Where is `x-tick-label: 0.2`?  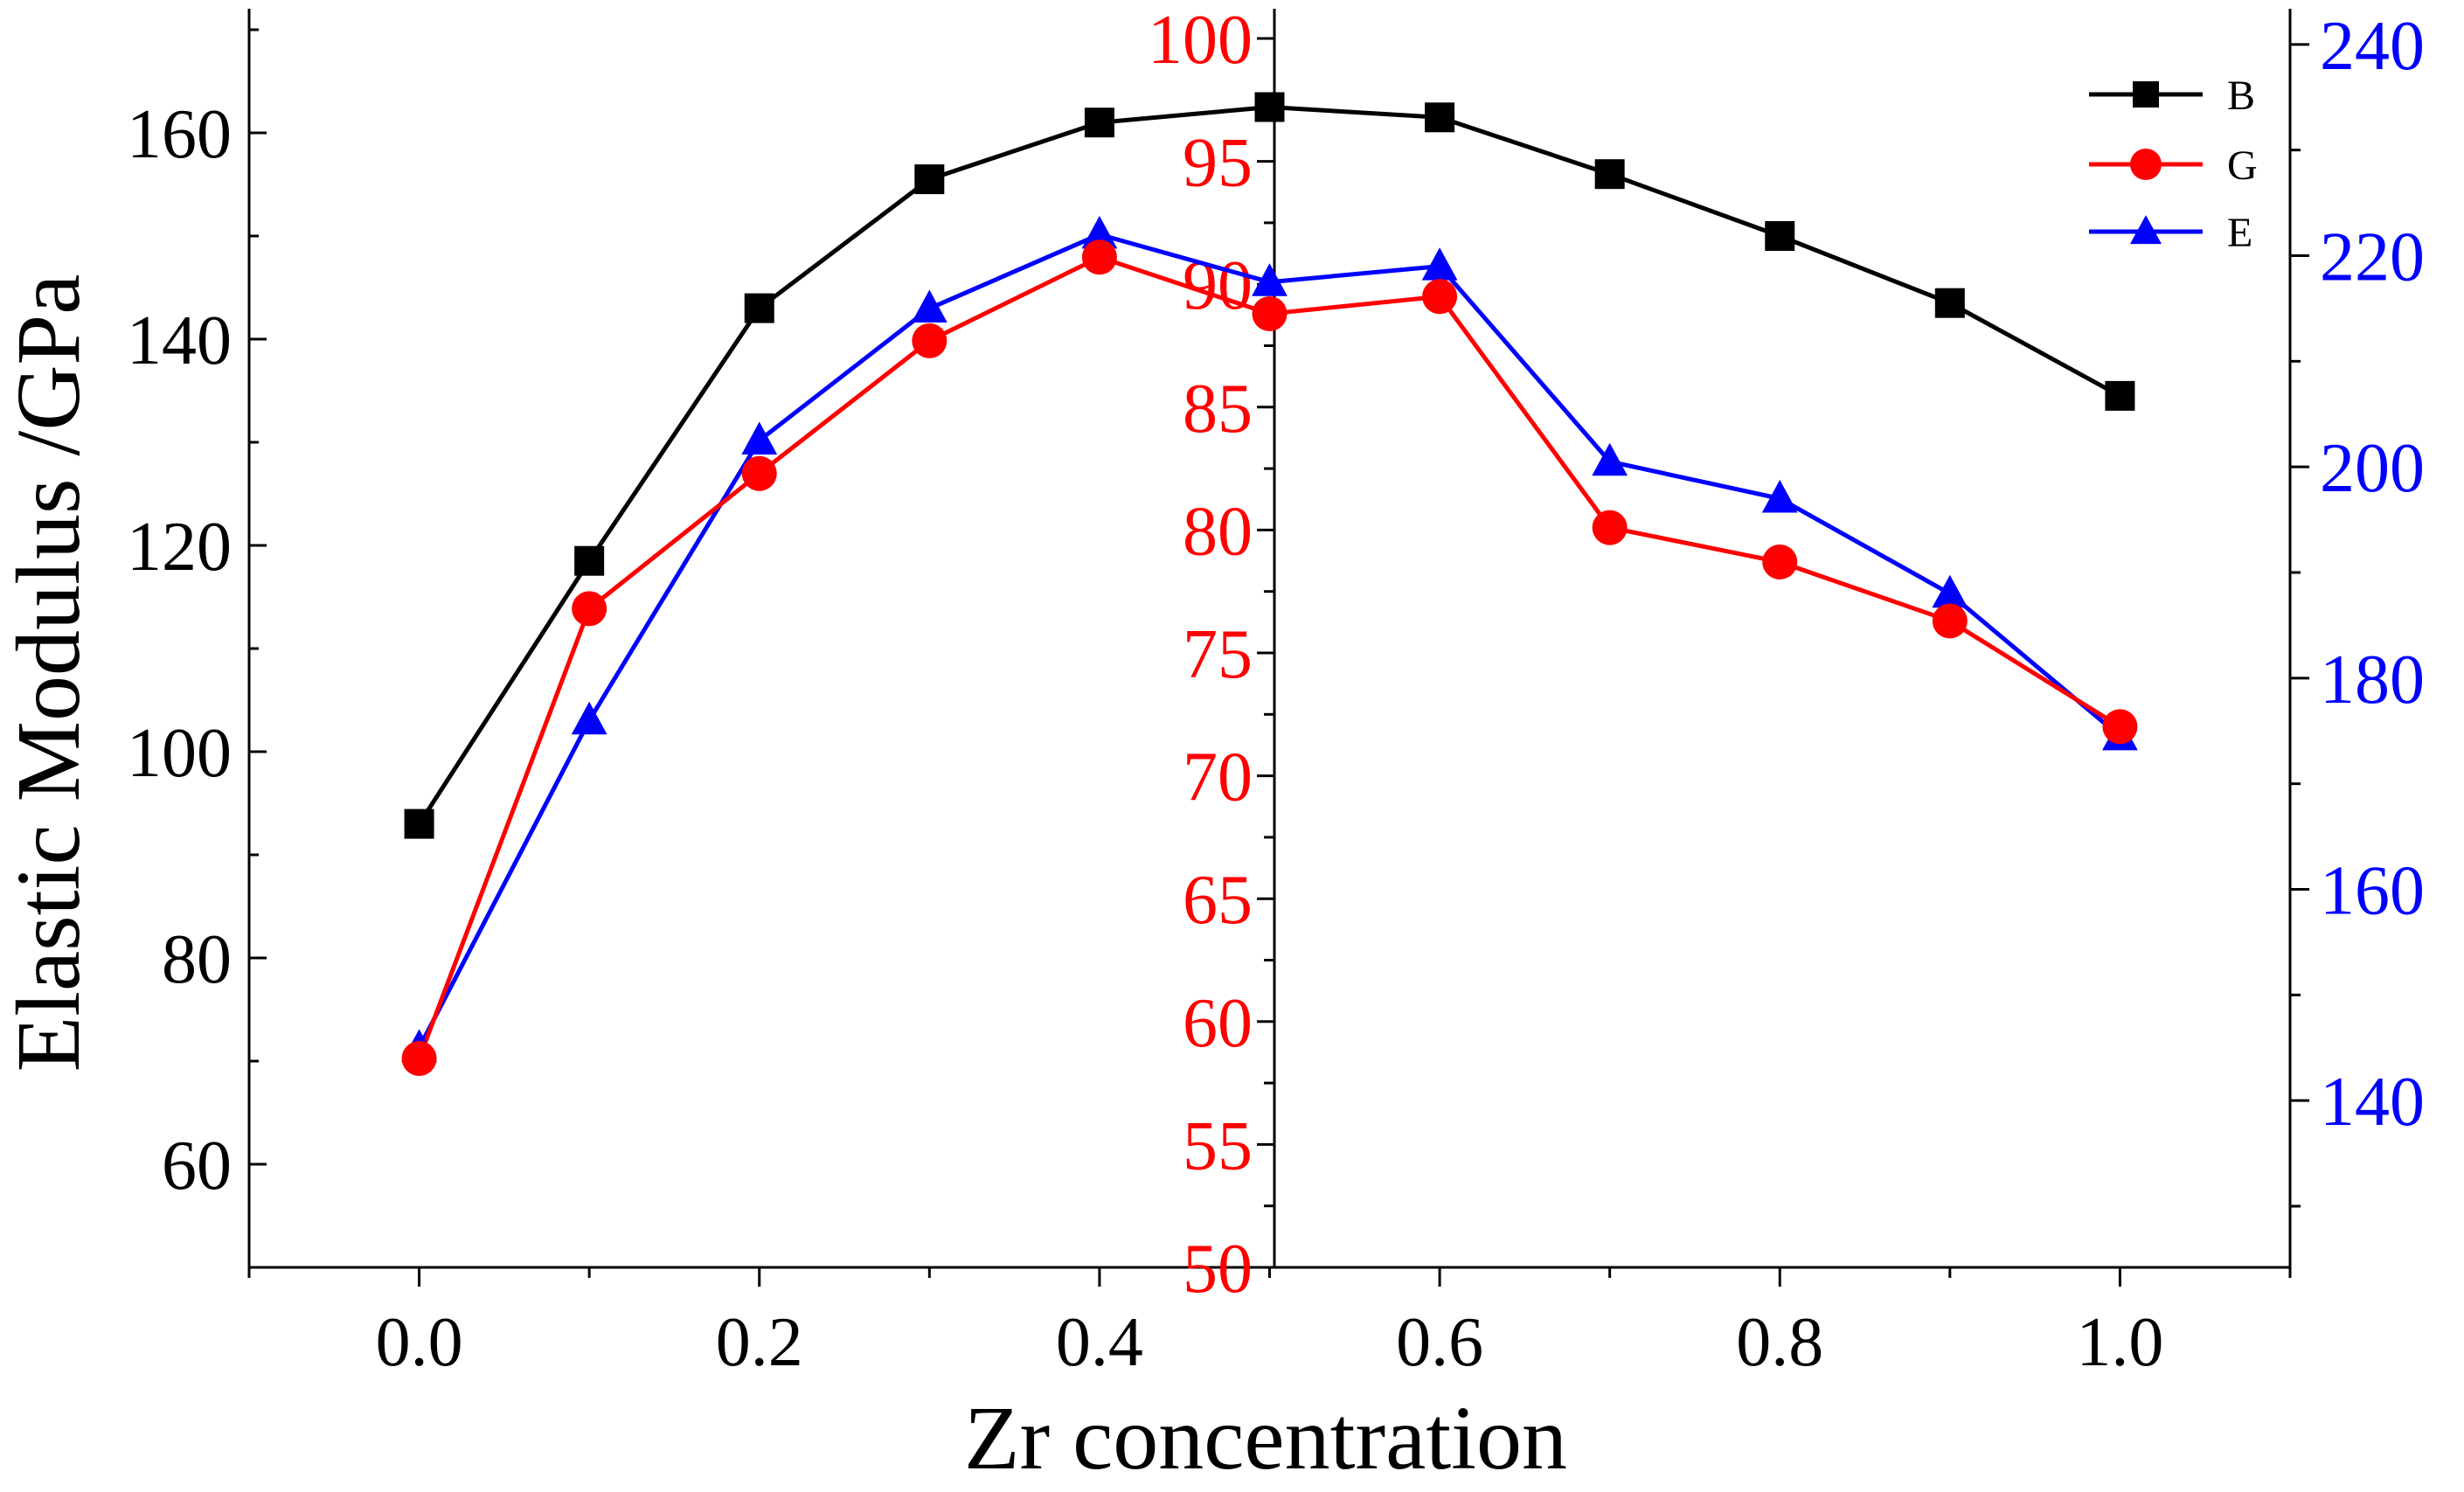 x-tick-label: 0.2 is located at coordinates (759, 1342).